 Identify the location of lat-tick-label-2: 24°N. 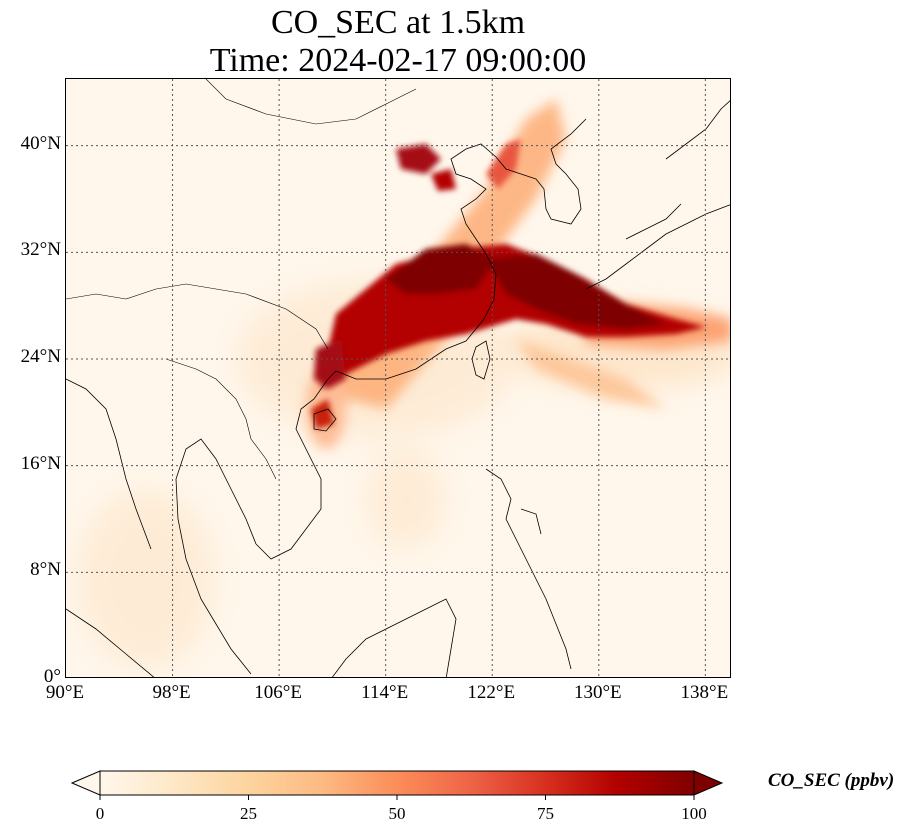
(40, 356).